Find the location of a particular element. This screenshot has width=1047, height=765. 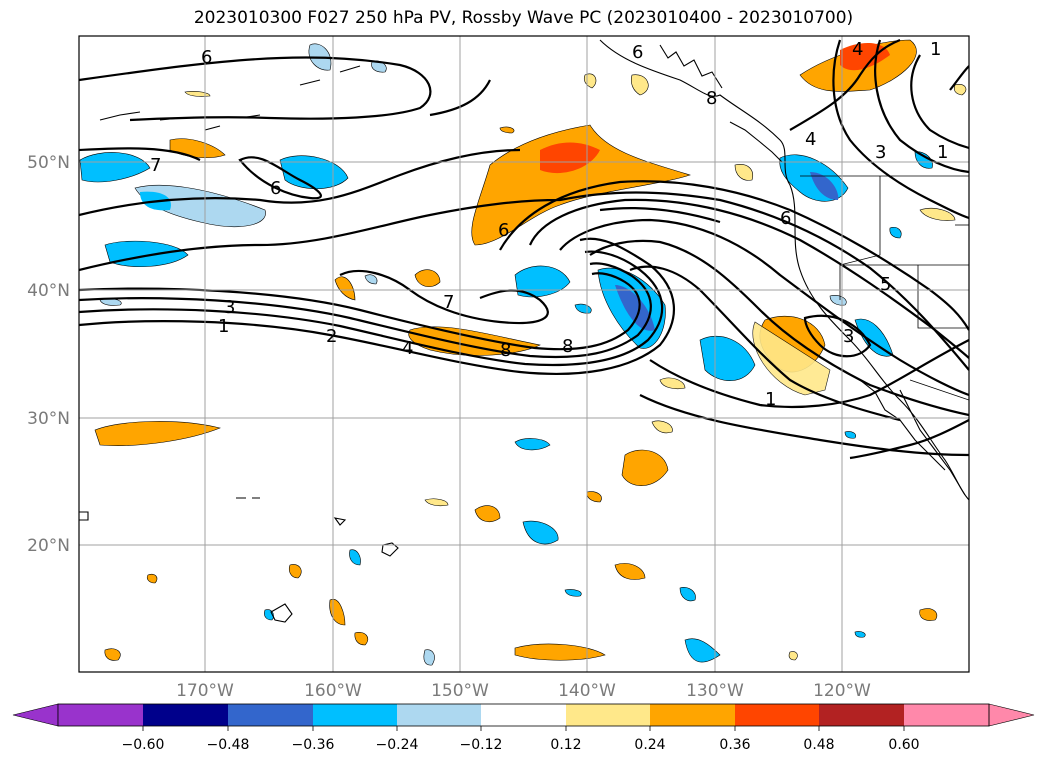

contour-label: 2 is located at coordinates (331, 336).